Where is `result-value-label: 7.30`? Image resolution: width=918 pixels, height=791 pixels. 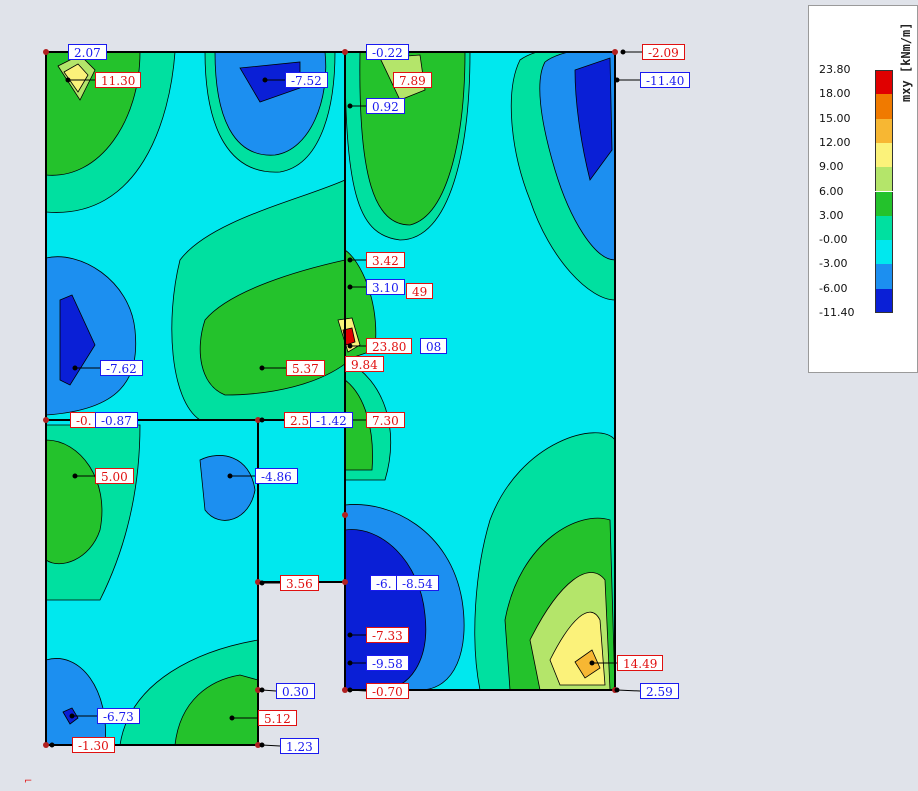 result-value-label: 7.30 is located at coordinates (385, 420).